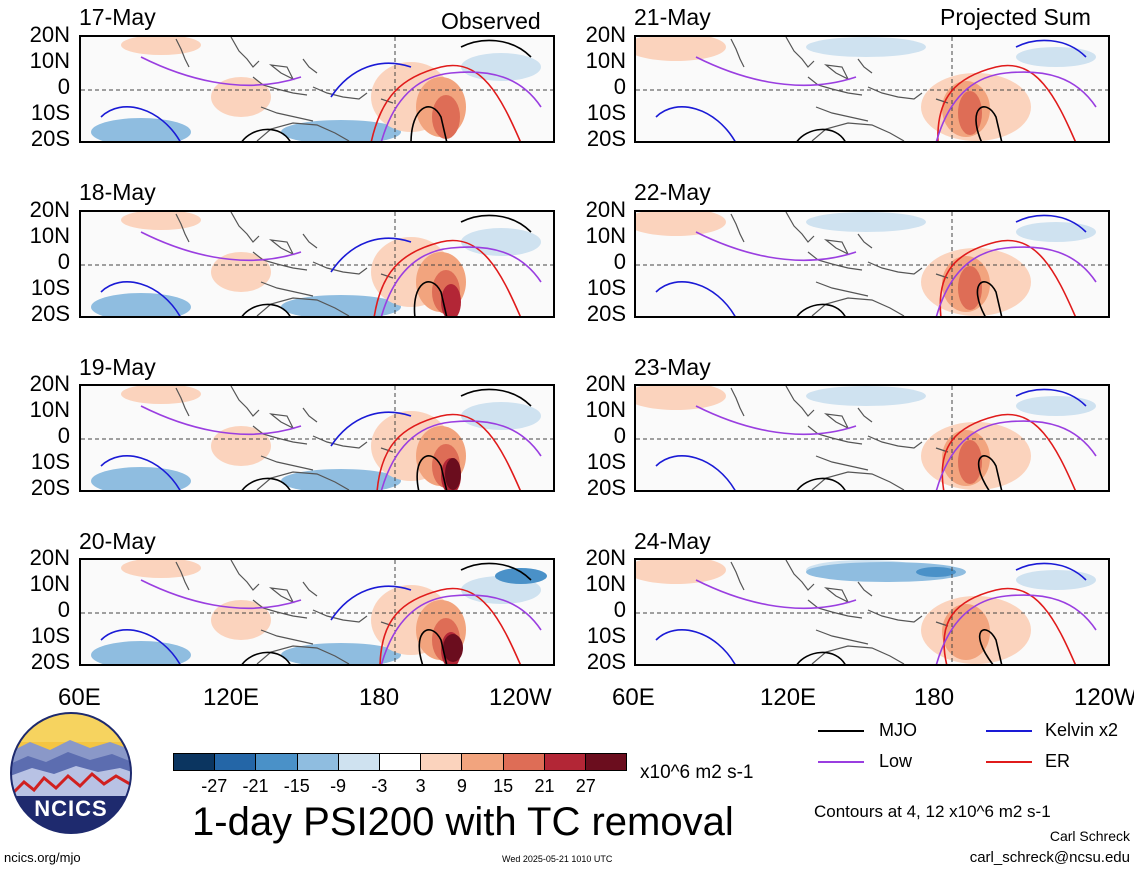 The image size is (1135, 872). Describe the element at coordinates (1104, 698) in the screenshot. I see `lon-label-120w-right: 120W` at that location.